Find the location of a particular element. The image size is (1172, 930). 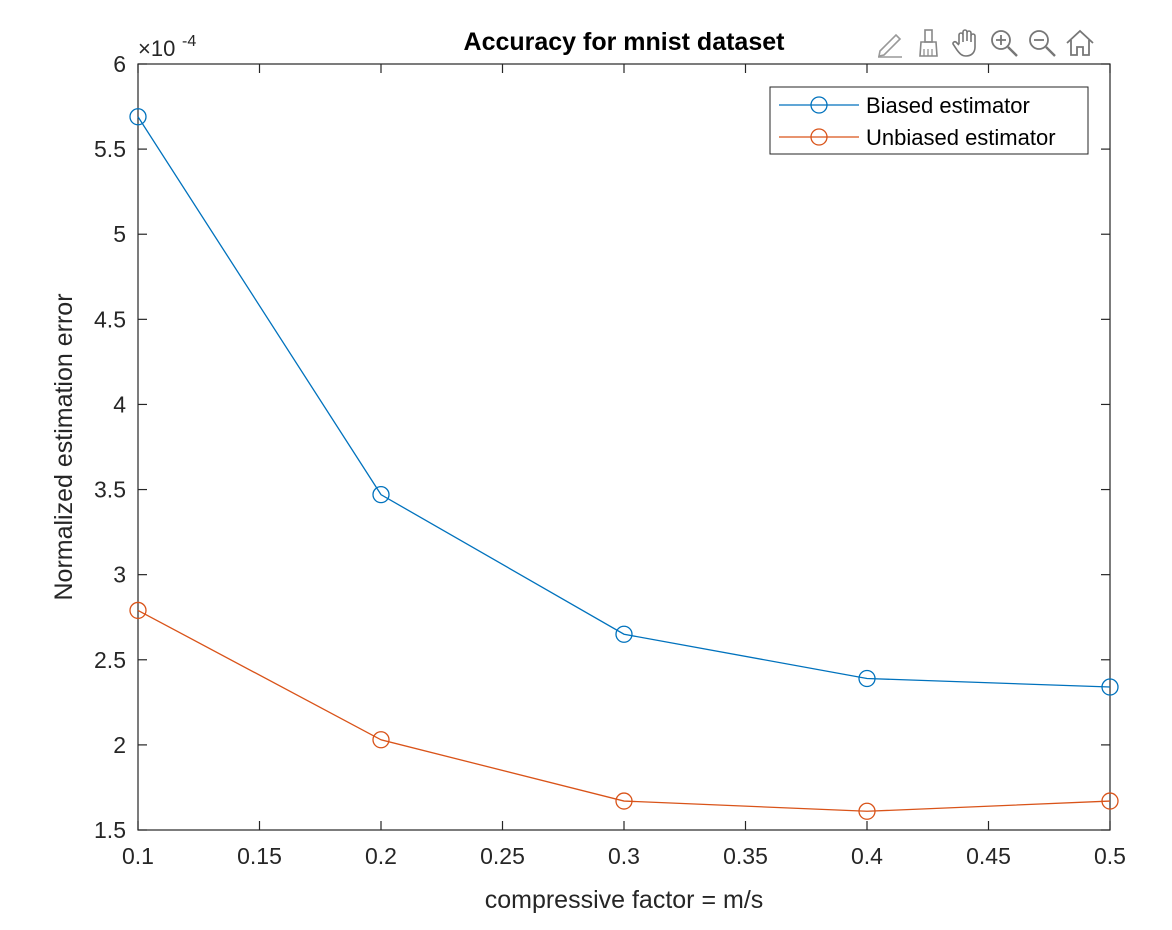

legend-entry-1: Unbiased estimator is located at coordinates (917, 137).